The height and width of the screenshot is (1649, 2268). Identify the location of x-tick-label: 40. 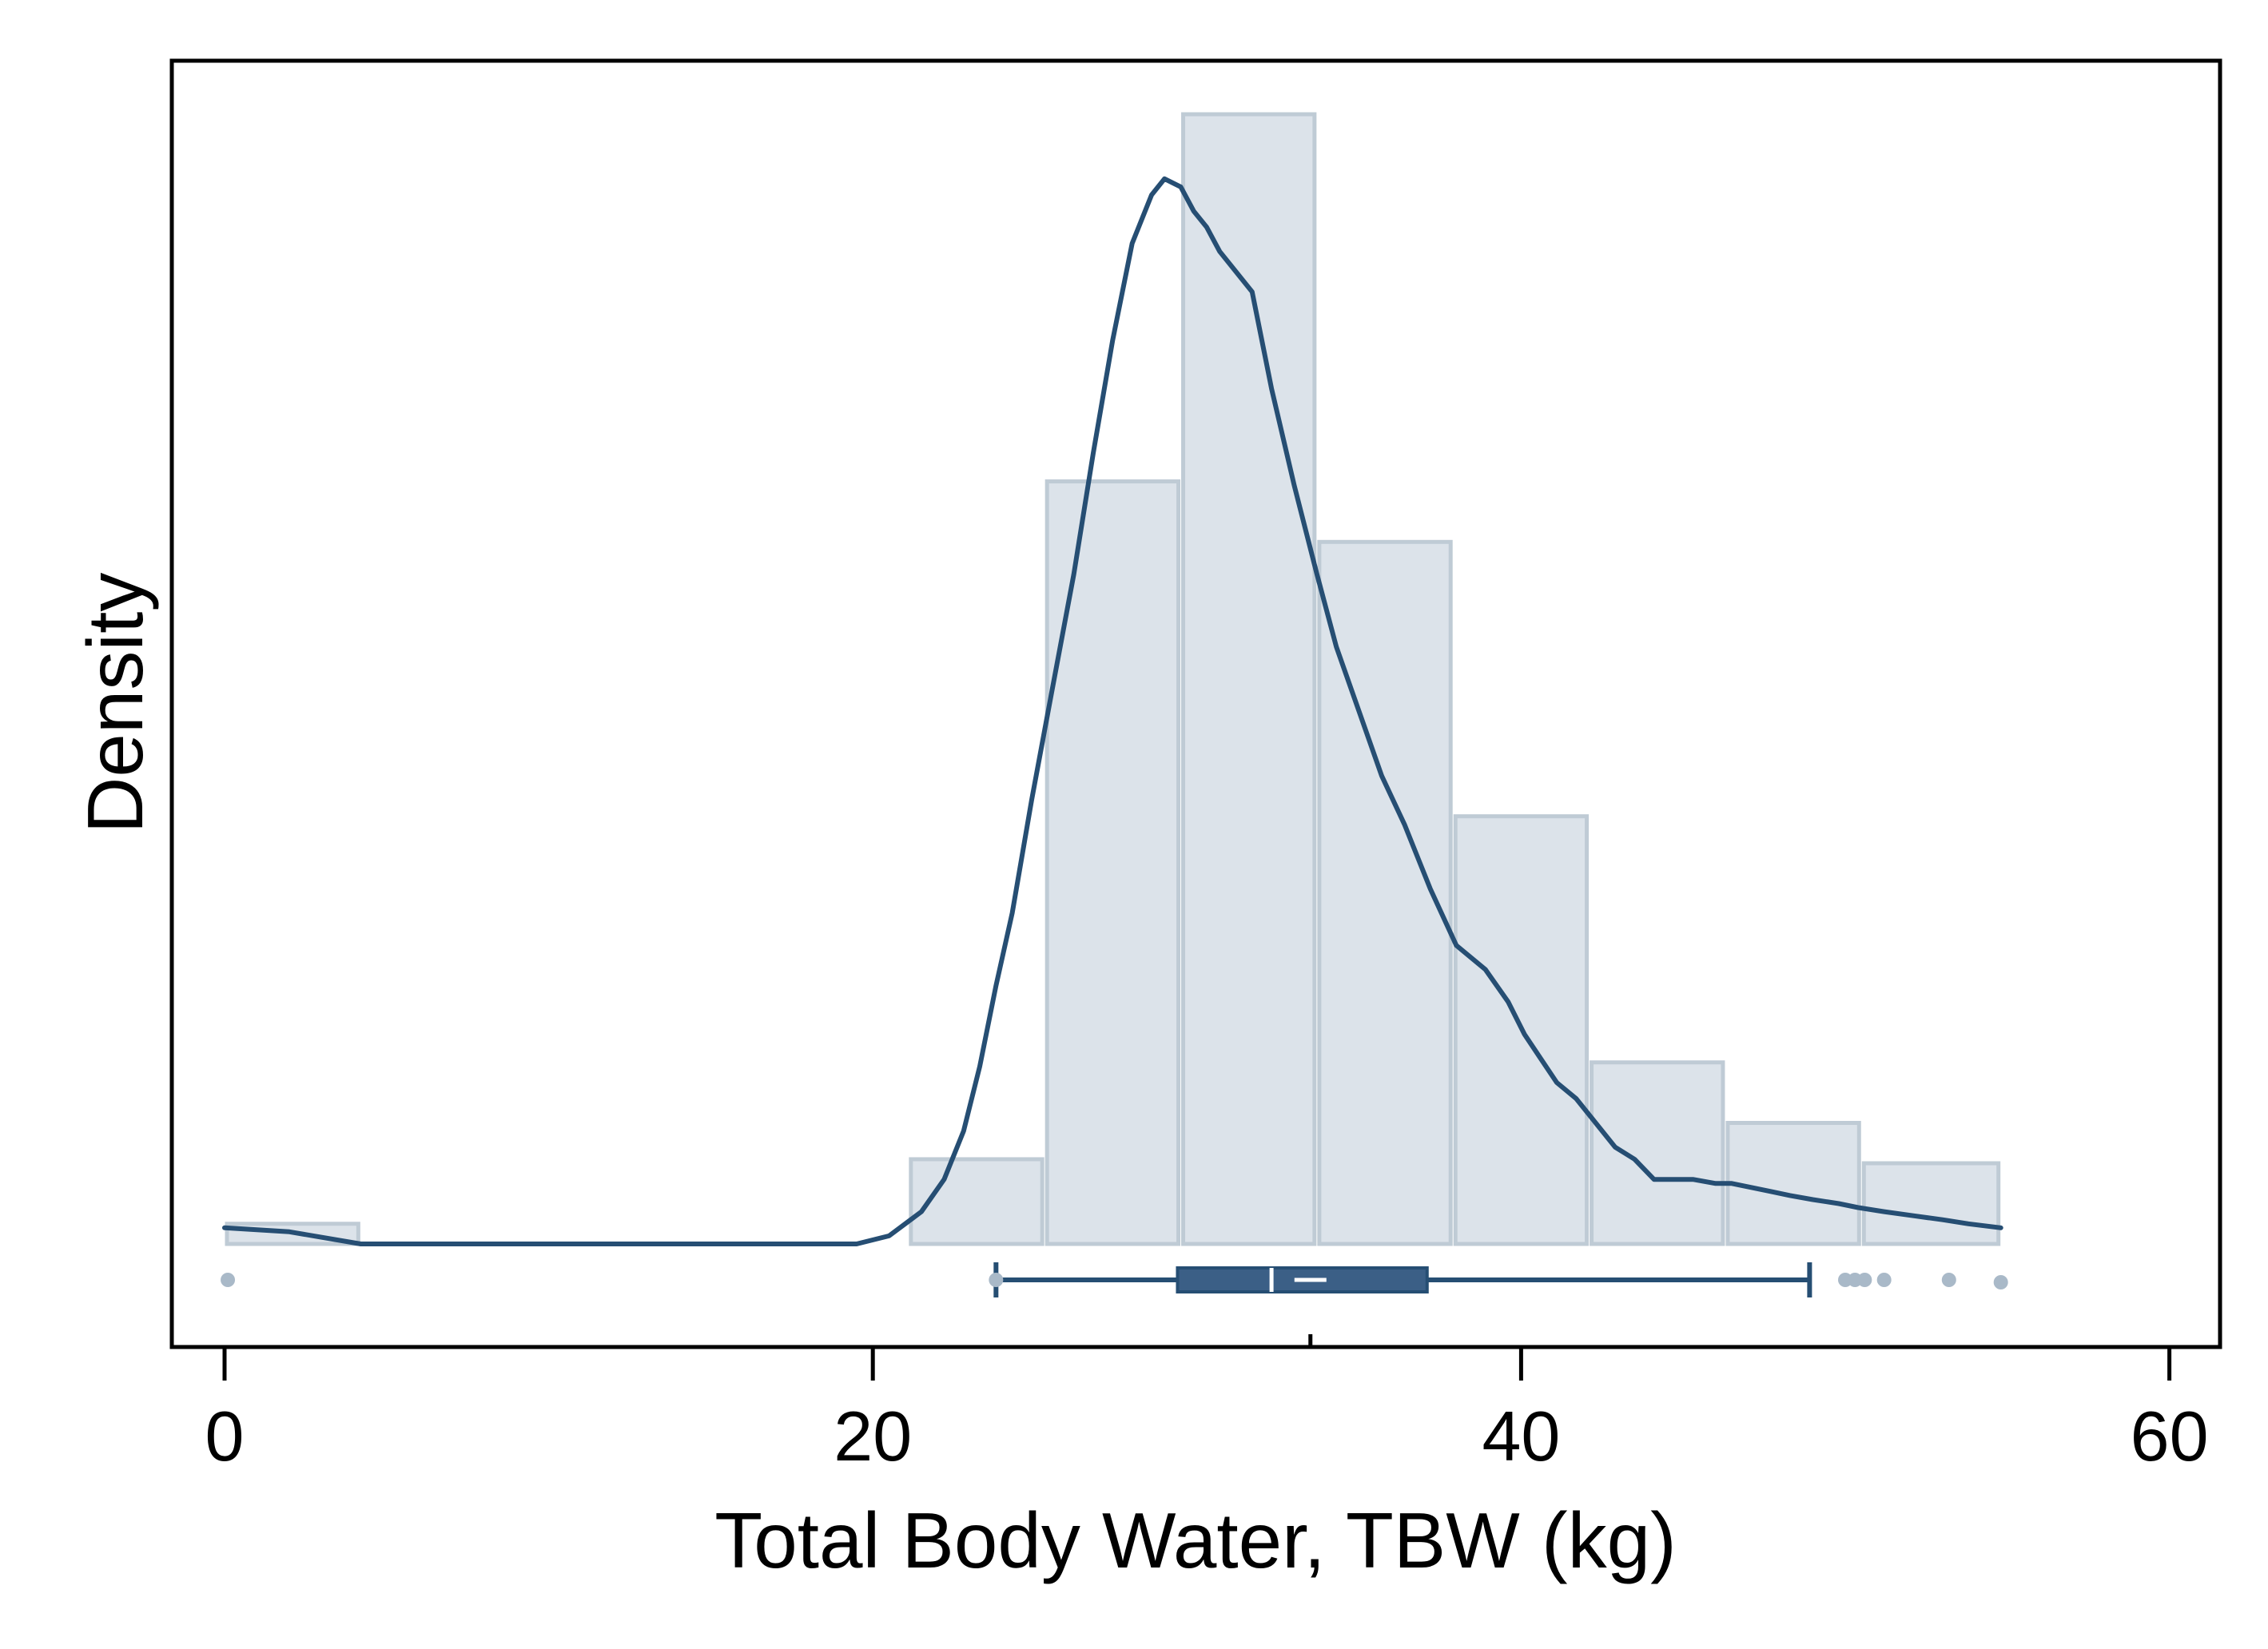
(1521, 1436).